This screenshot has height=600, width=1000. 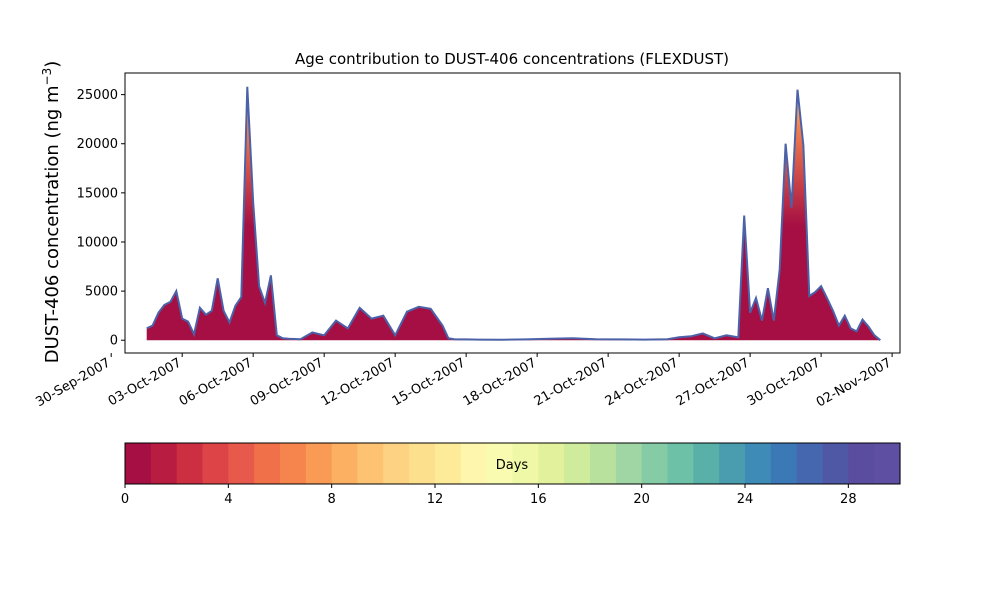 What do you see at coordinates (332, 499) in the screenshot?
I see `colorbar-tick-label: 8` at bounding box center [332, 499].